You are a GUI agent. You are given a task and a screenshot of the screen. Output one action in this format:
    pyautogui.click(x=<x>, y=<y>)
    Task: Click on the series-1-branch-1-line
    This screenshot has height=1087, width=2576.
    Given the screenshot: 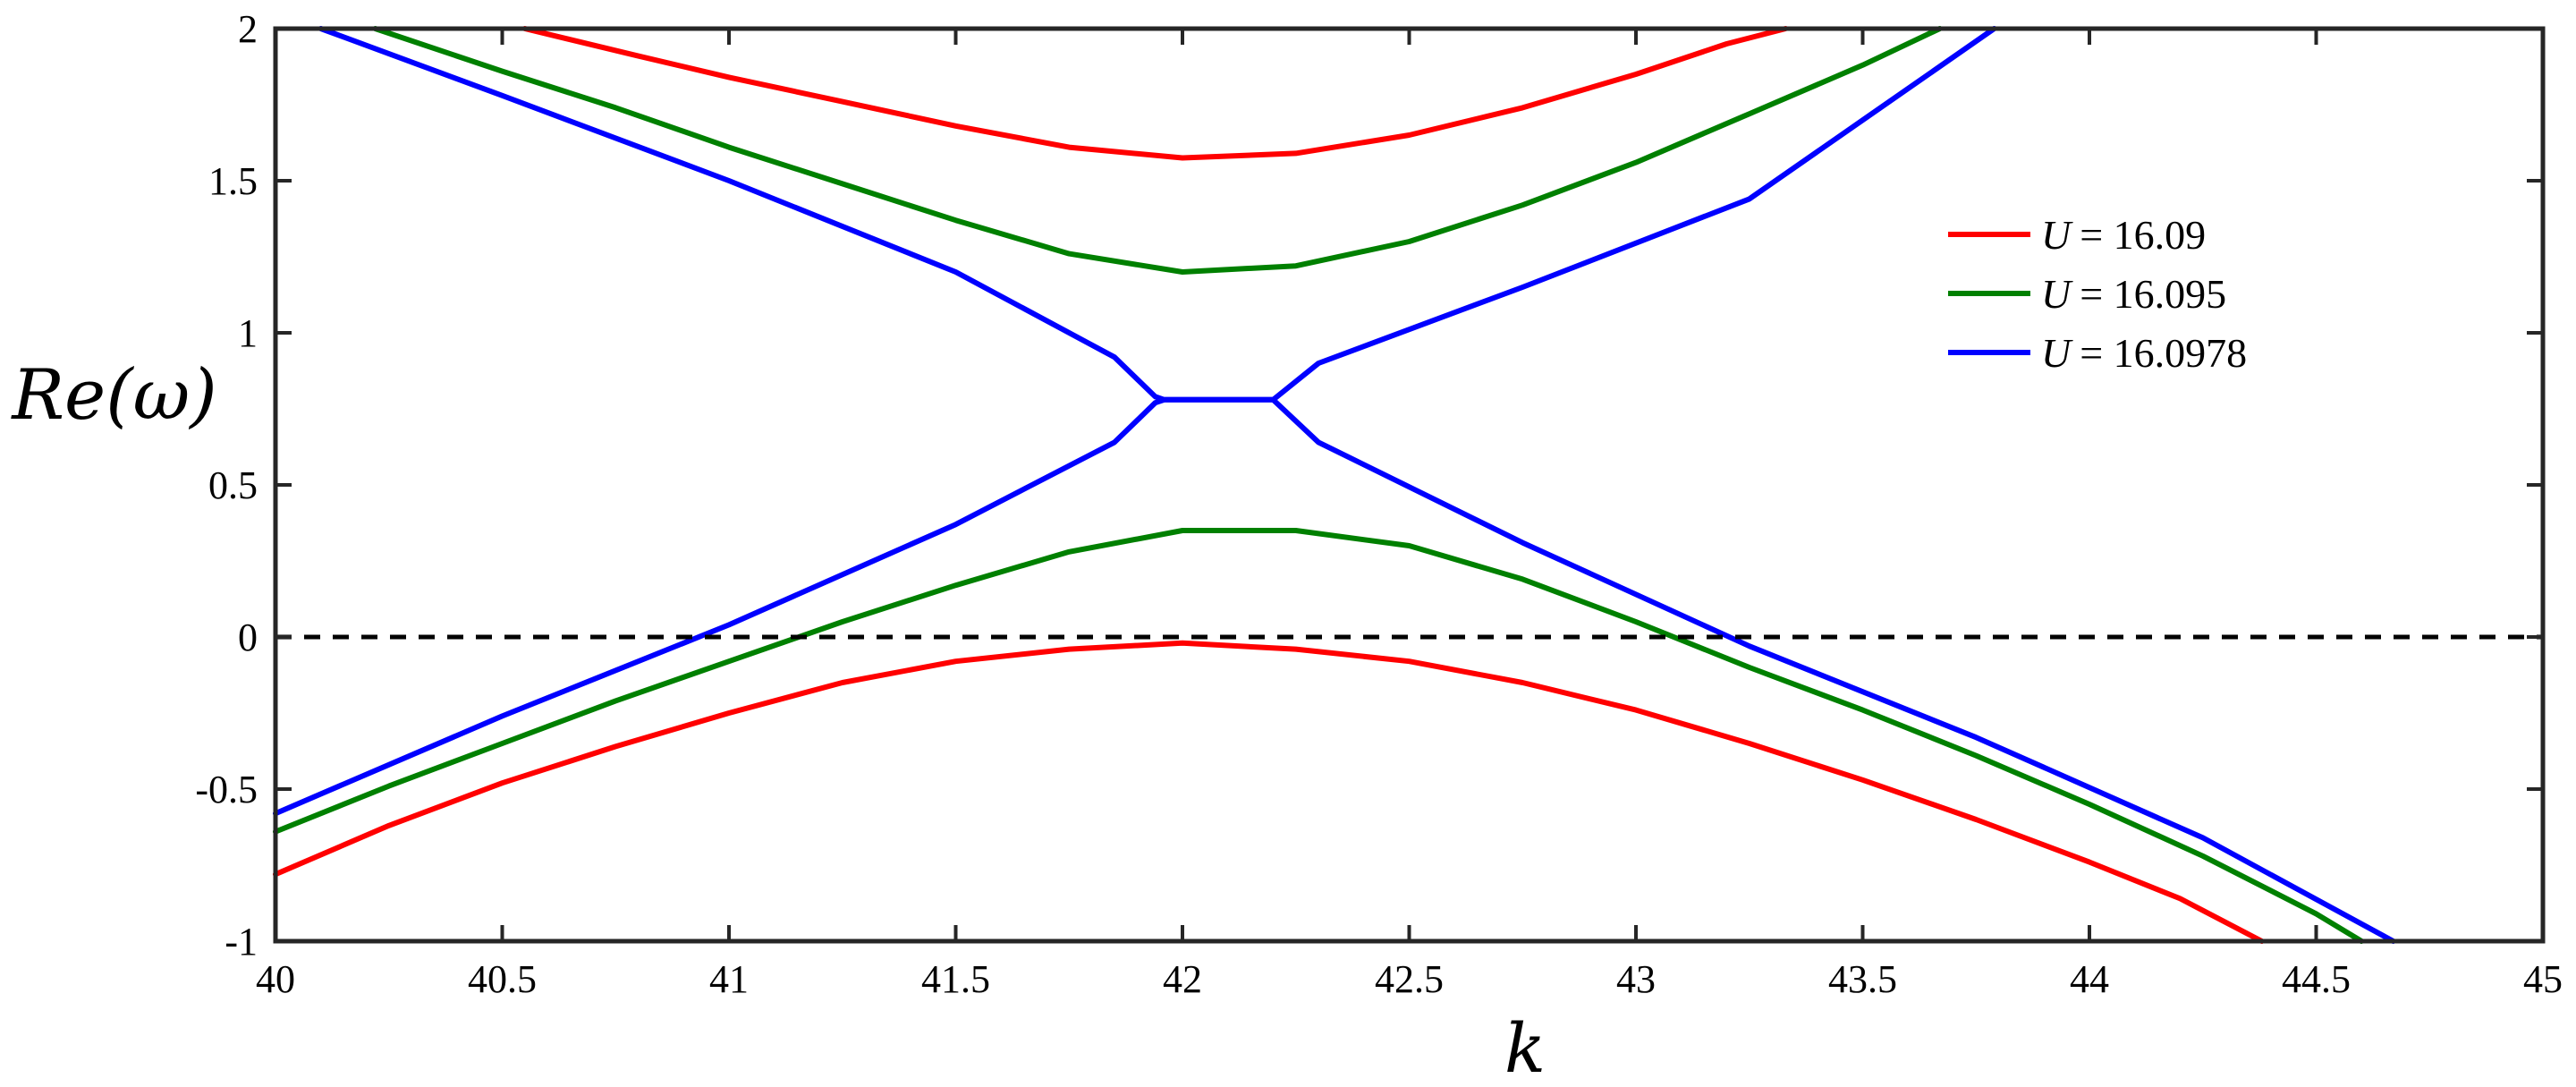 What is the action you would take?
    pyautogui.click(x=1155, y=93)
    